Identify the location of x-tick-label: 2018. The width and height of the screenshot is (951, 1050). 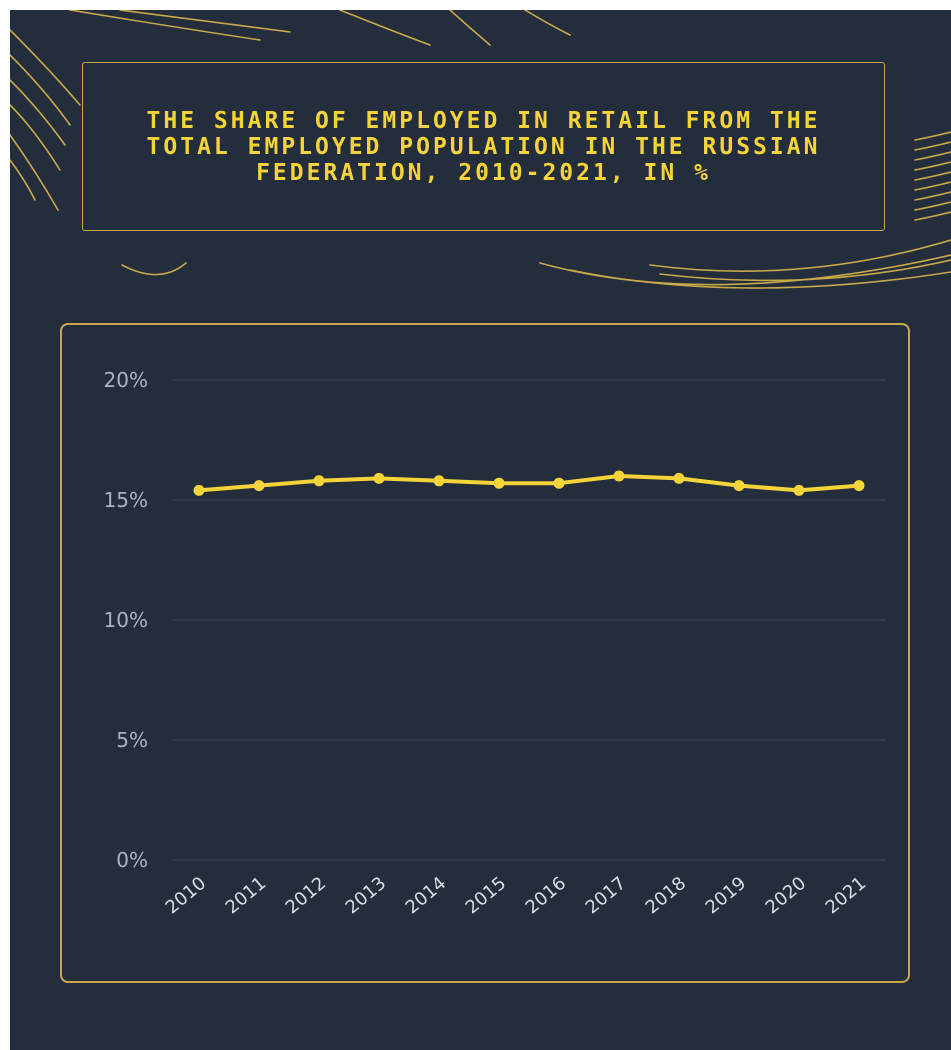
(666, 896).